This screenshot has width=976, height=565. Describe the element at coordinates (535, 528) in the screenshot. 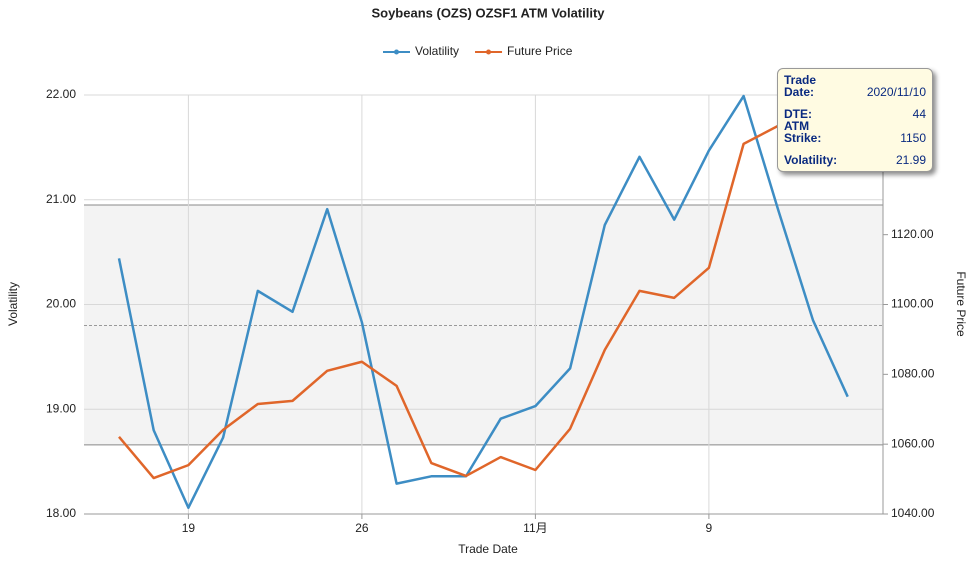

I see `x-tick-label: 11月` at that location.